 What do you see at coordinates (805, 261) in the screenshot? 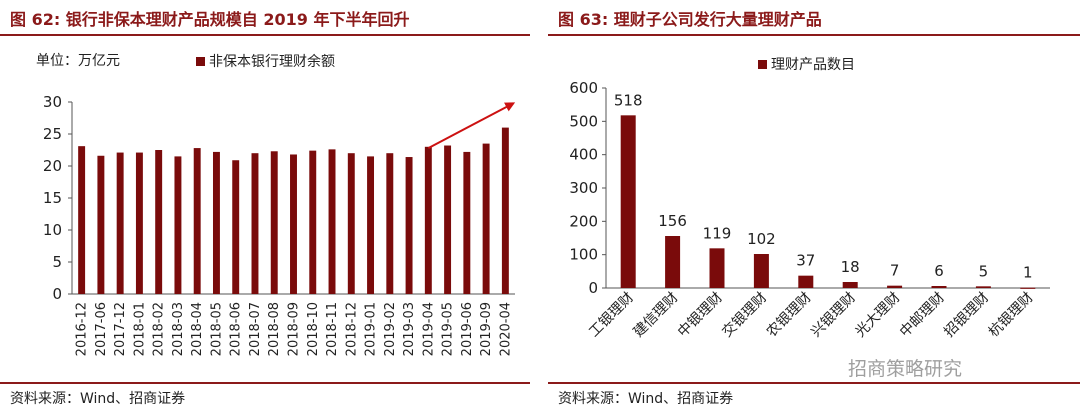
I see `data-label: 37` at bounding box center [805, 261].